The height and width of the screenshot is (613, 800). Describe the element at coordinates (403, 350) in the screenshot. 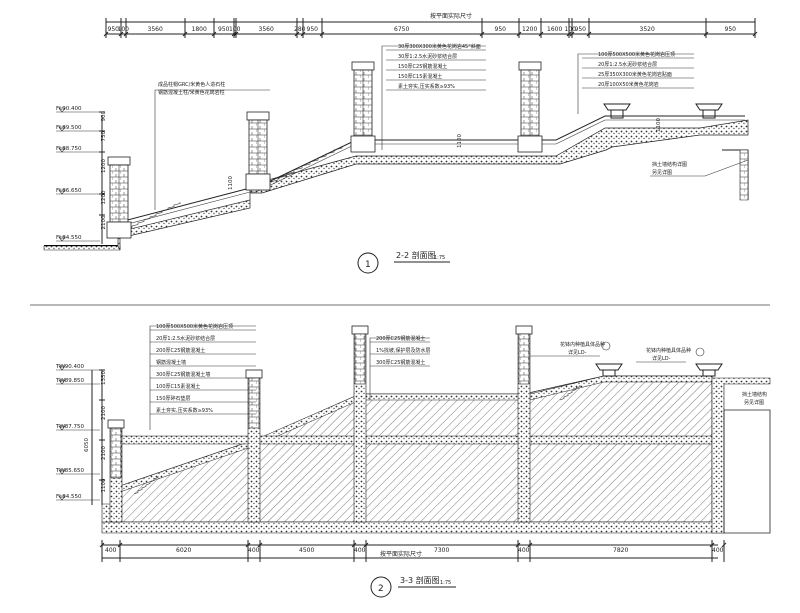

I see `svg-text: 1%找坡,保护层及防水层` at that location.